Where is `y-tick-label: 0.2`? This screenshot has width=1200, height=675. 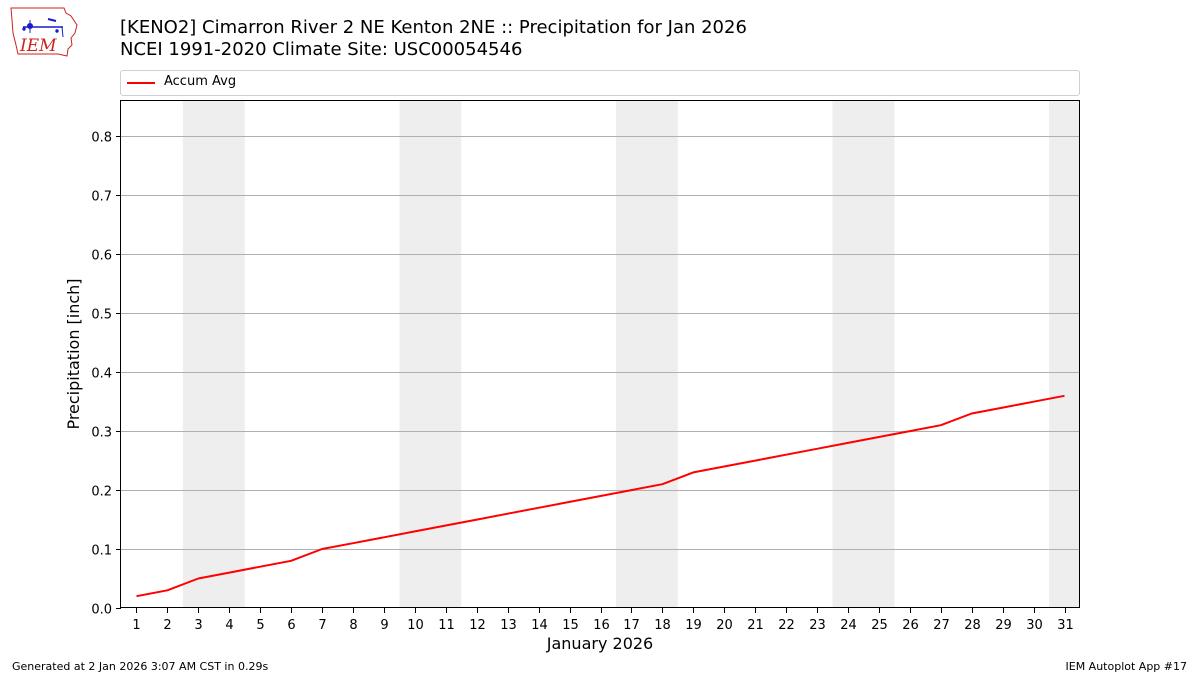
y-tick-label: 0.2 is located at coordinates (101, 492).